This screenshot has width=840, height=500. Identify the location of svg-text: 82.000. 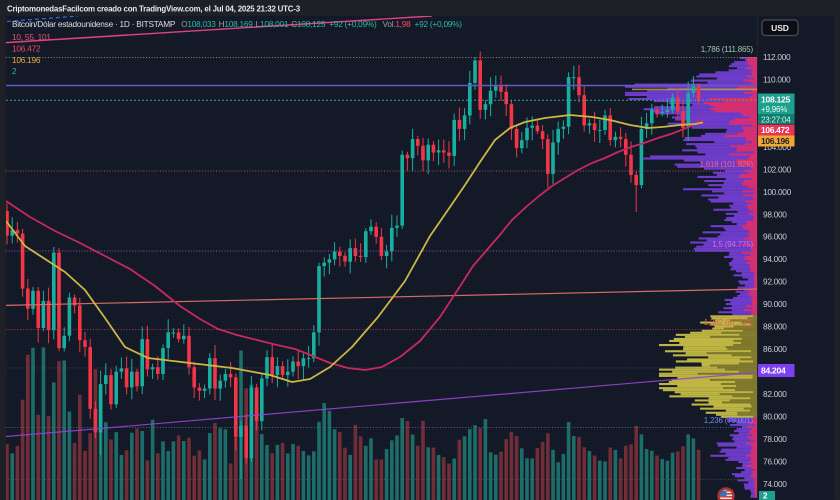
(775, 394).